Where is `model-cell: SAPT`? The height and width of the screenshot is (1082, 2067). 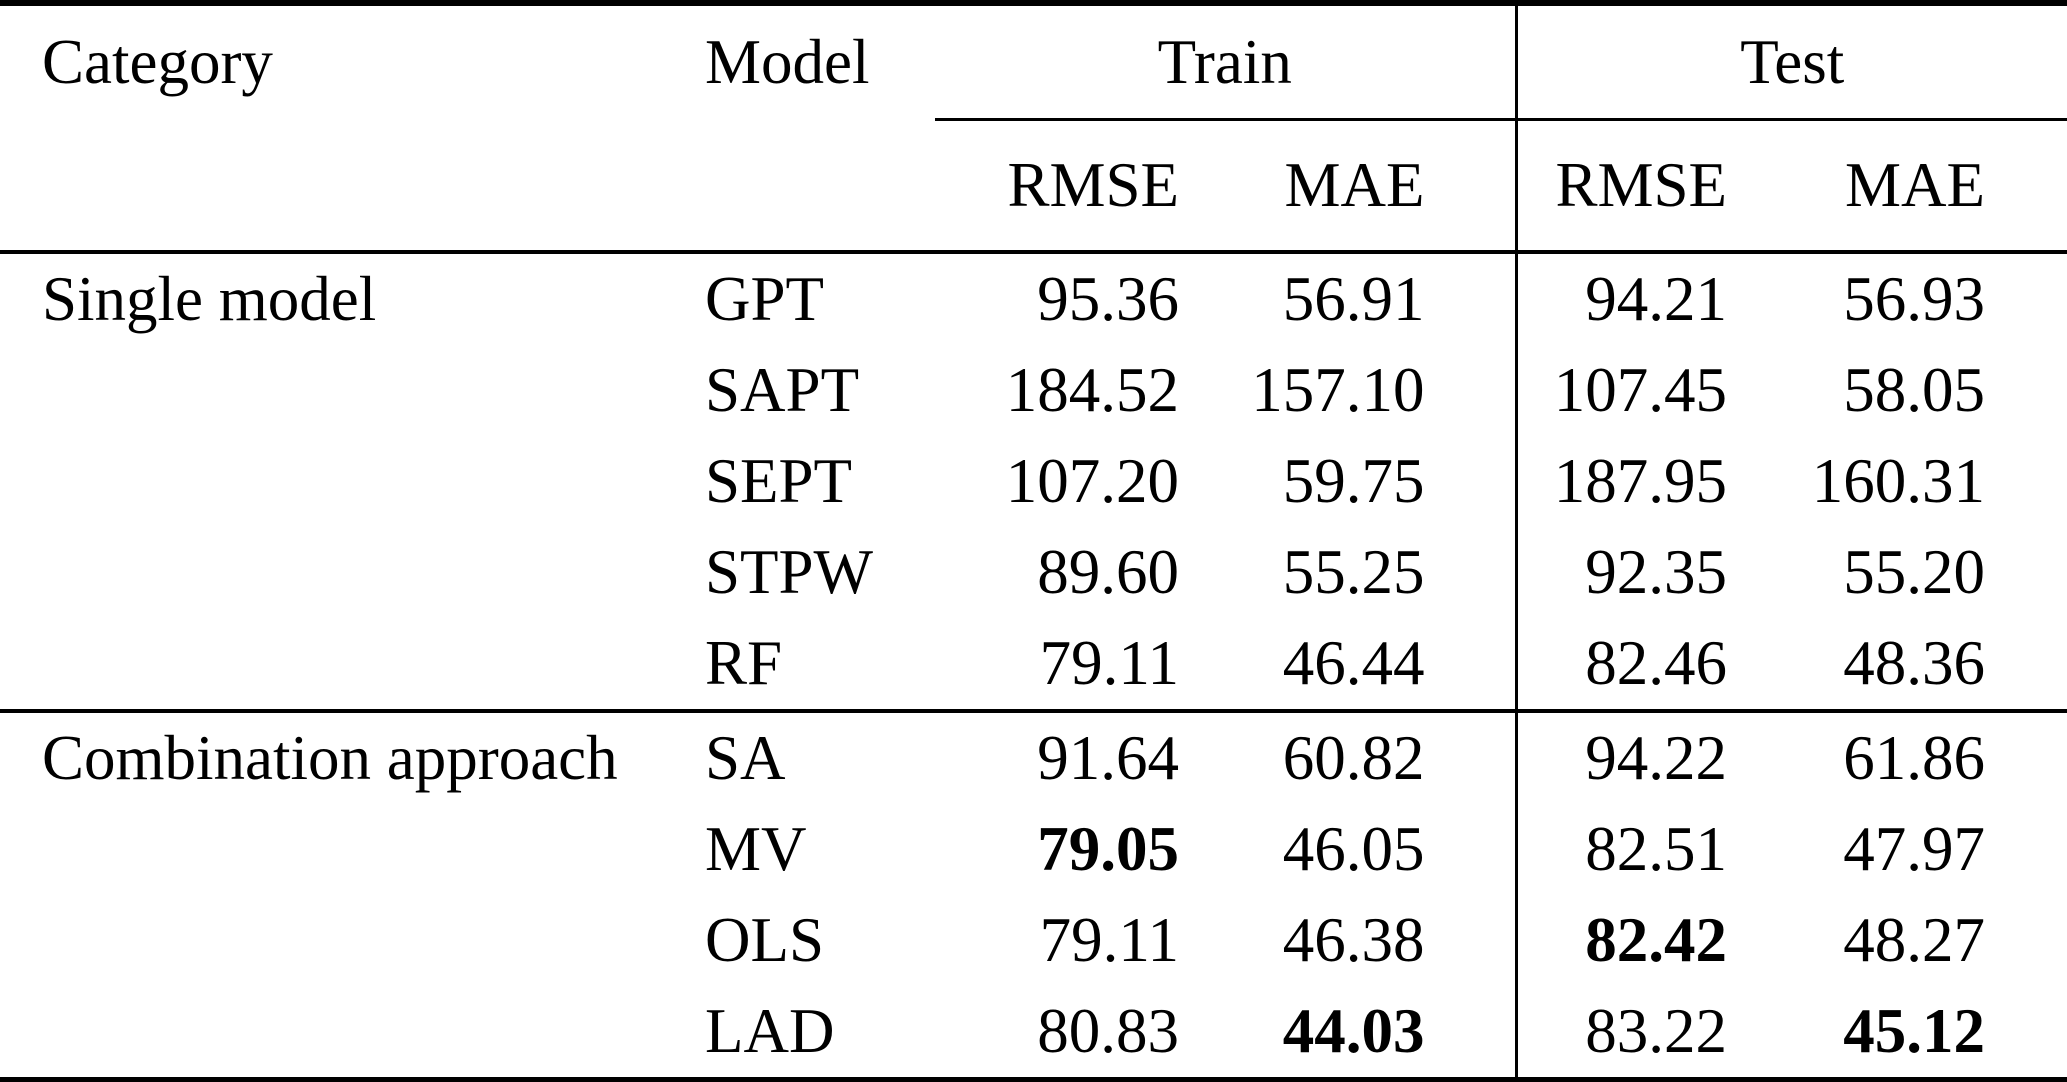 model-cell: SAPT is located at coordinates (782, 390).